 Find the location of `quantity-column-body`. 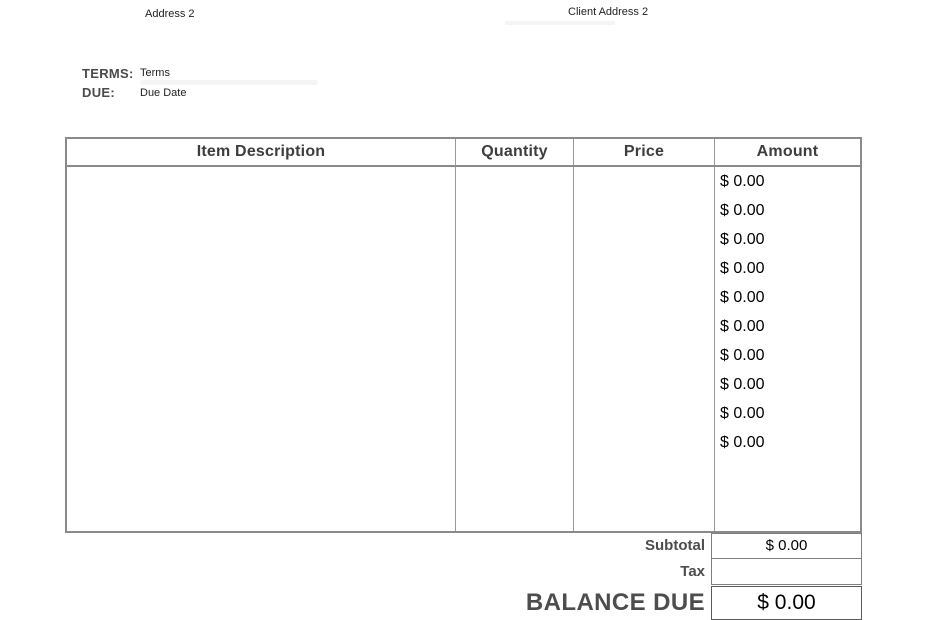

quantity-column-body is located at coordinates (514, 349).